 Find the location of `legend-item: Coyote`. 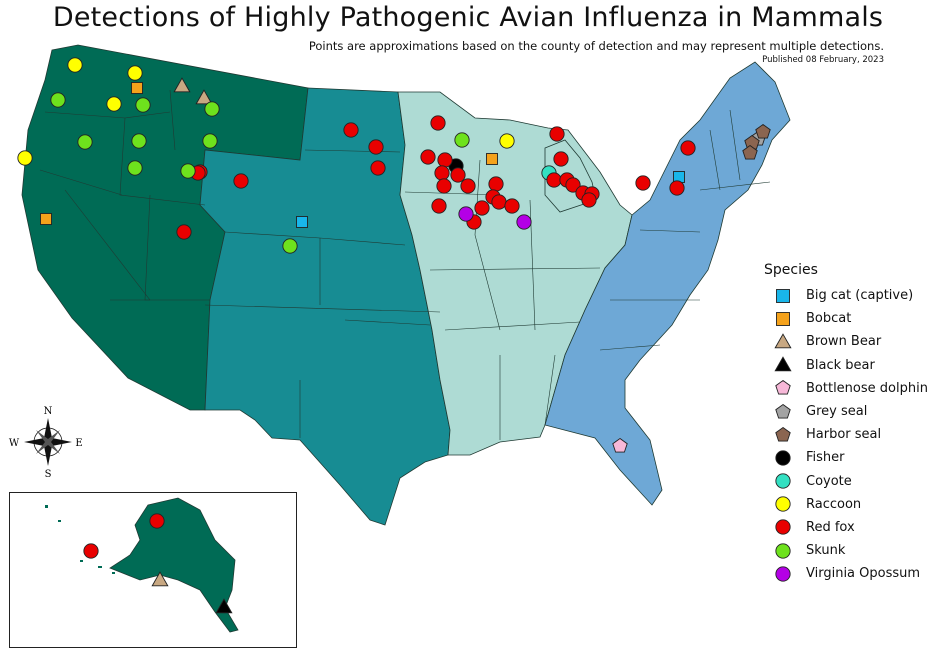

legend-item: Coyote is located at coordinates (846, 481).